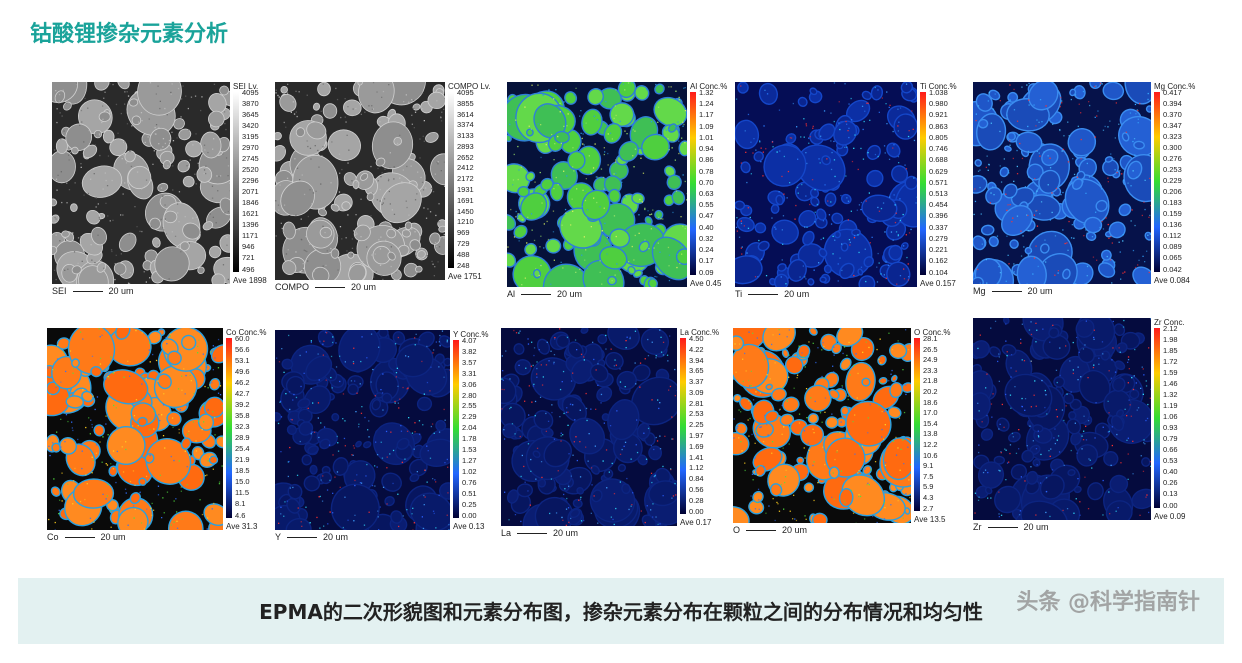 This screenshot has height=663, width=1242. What do you see at coordinates (938, 283) in the screenshot?
I see `average-value: Ave 0.157` at bounding box center [938, 283].